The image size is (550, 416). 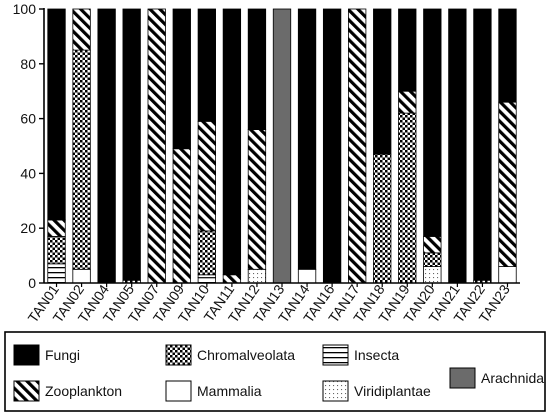 I want to click on bar-segment-tan02-mammalia, so click(x=81, y=276).